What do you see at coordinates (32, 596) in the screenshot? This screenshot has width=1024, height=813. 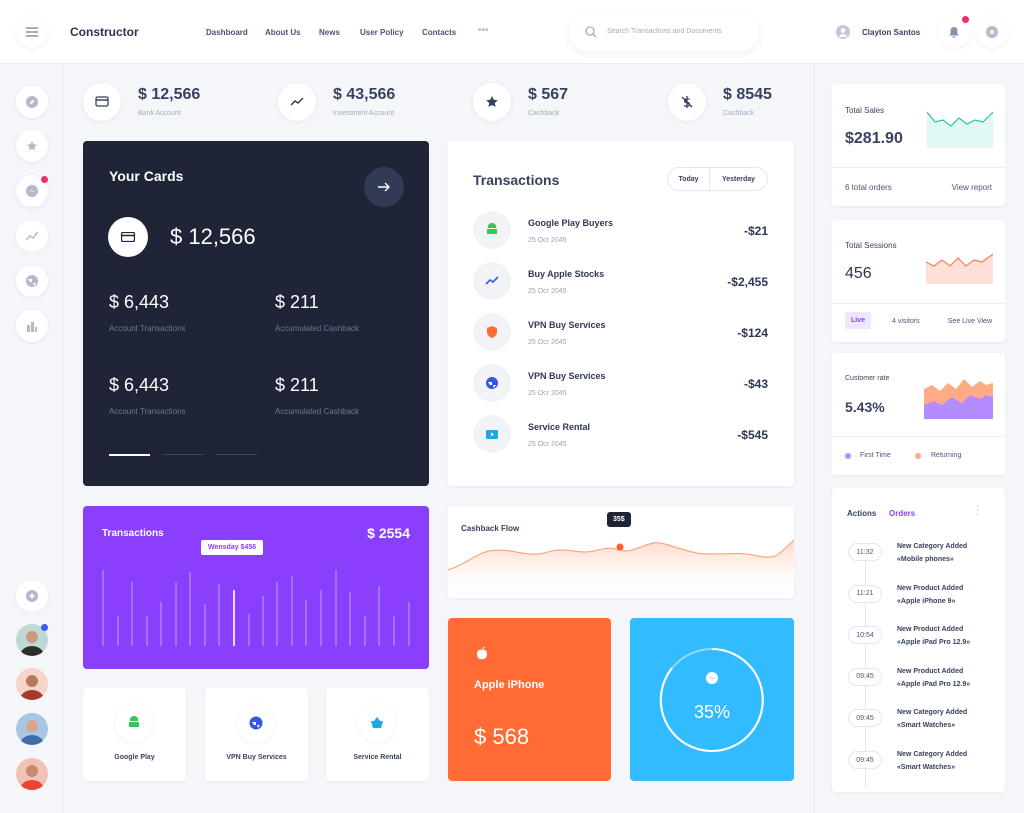 I see `add-button` at bounding box center [32, 596].